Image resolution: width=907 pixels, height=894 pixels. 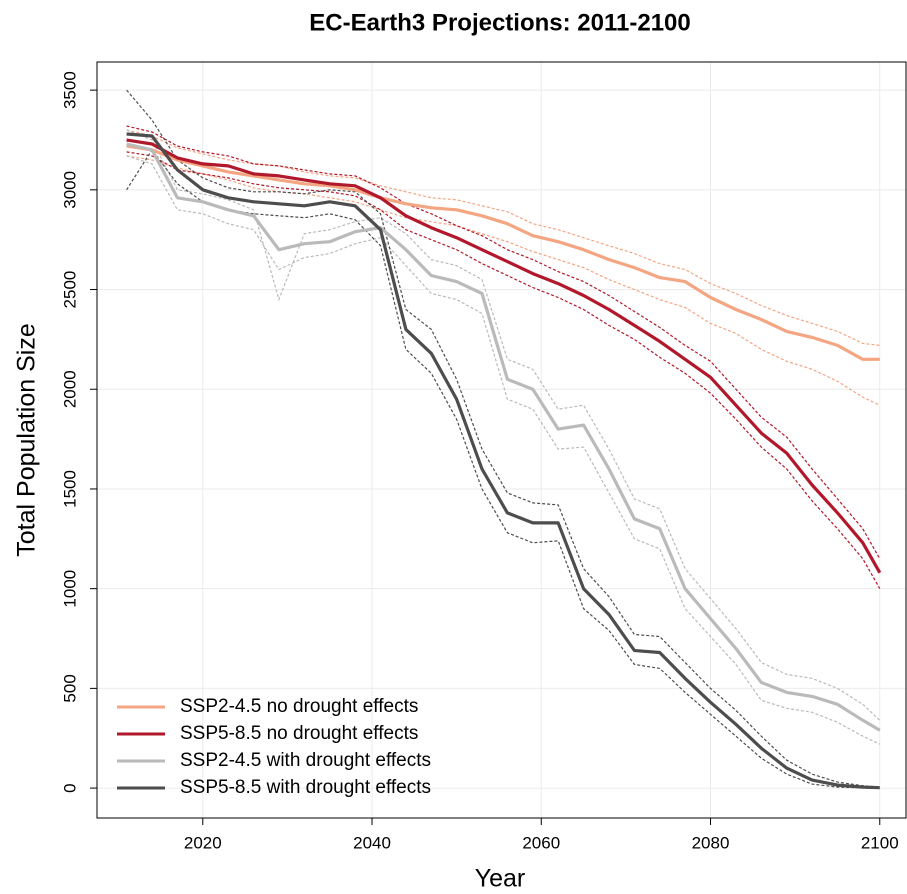 I want to click on legend-label: SSP2-4.5 no drought effects, so click(x=299, y=706).